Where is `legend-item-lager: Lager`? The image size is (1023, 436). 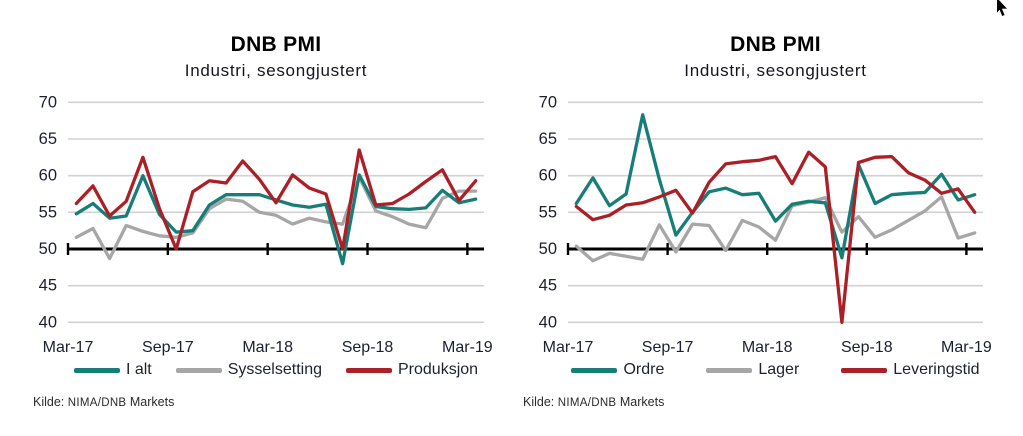
legend-item-lager: Lager is located at coordinates (752, 370).